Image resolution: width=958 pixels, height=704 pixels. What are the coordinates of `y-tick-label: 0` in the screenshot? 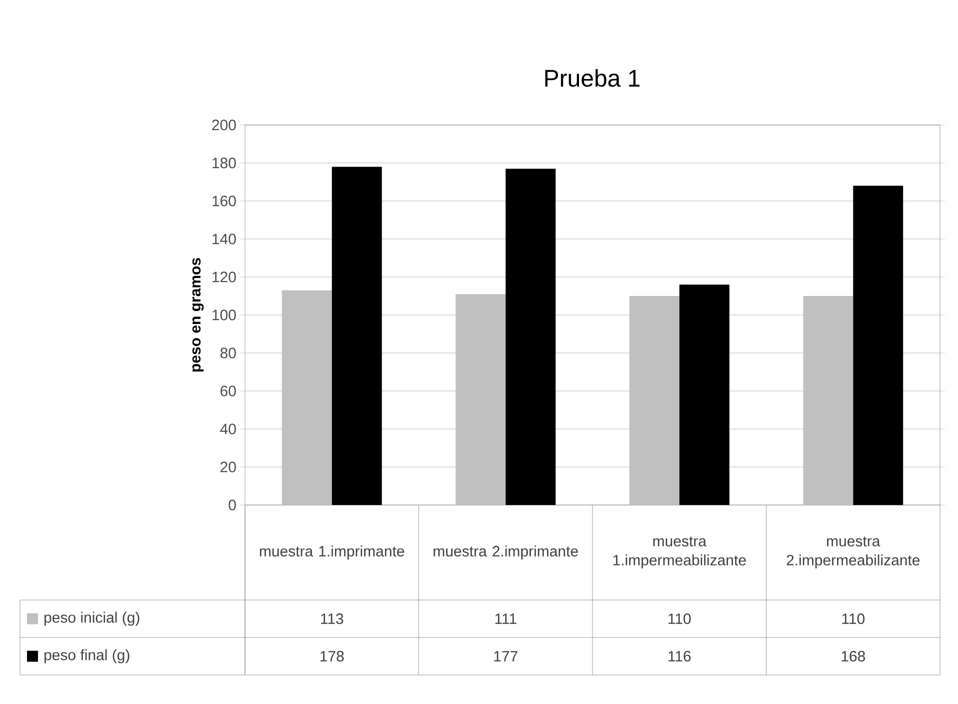 It's located at (232, 505).